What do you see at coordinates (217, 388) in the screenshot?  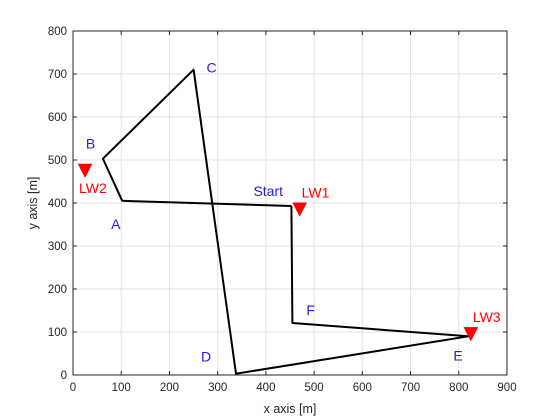 I see `x-tick-label: 300` at bounding box center [217, 388].